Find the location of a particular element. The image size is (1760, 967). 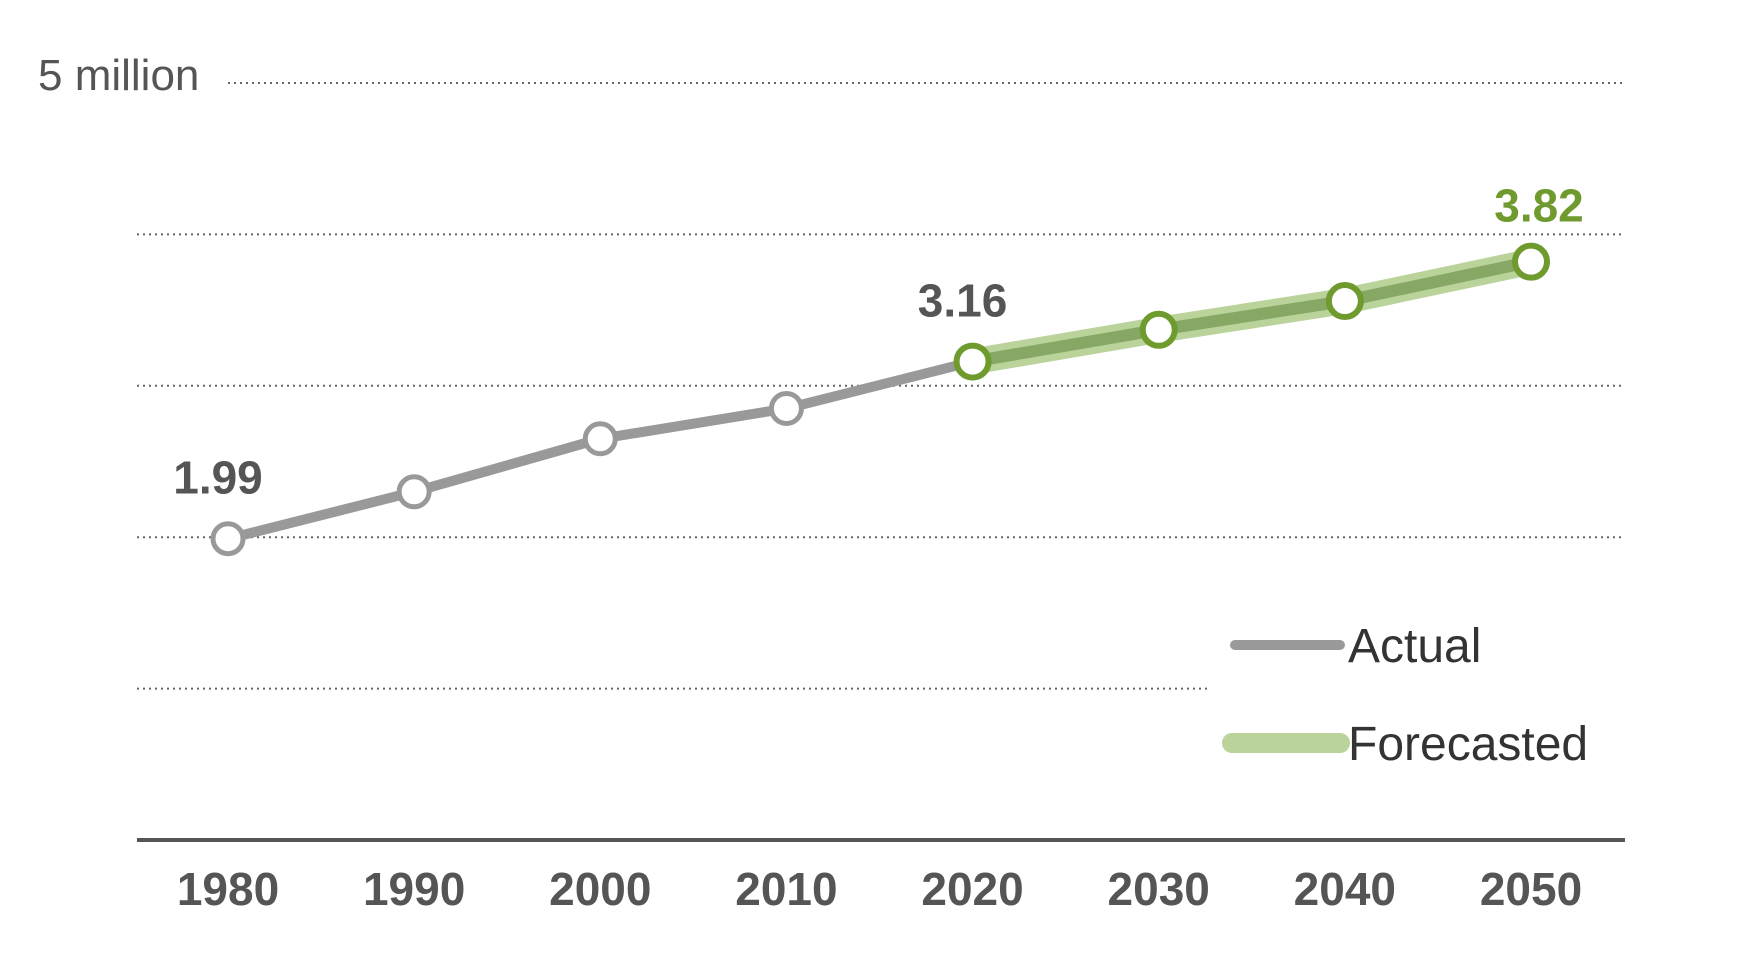

y-axis-top-label: 5 million is located at coordinates (118, 75).